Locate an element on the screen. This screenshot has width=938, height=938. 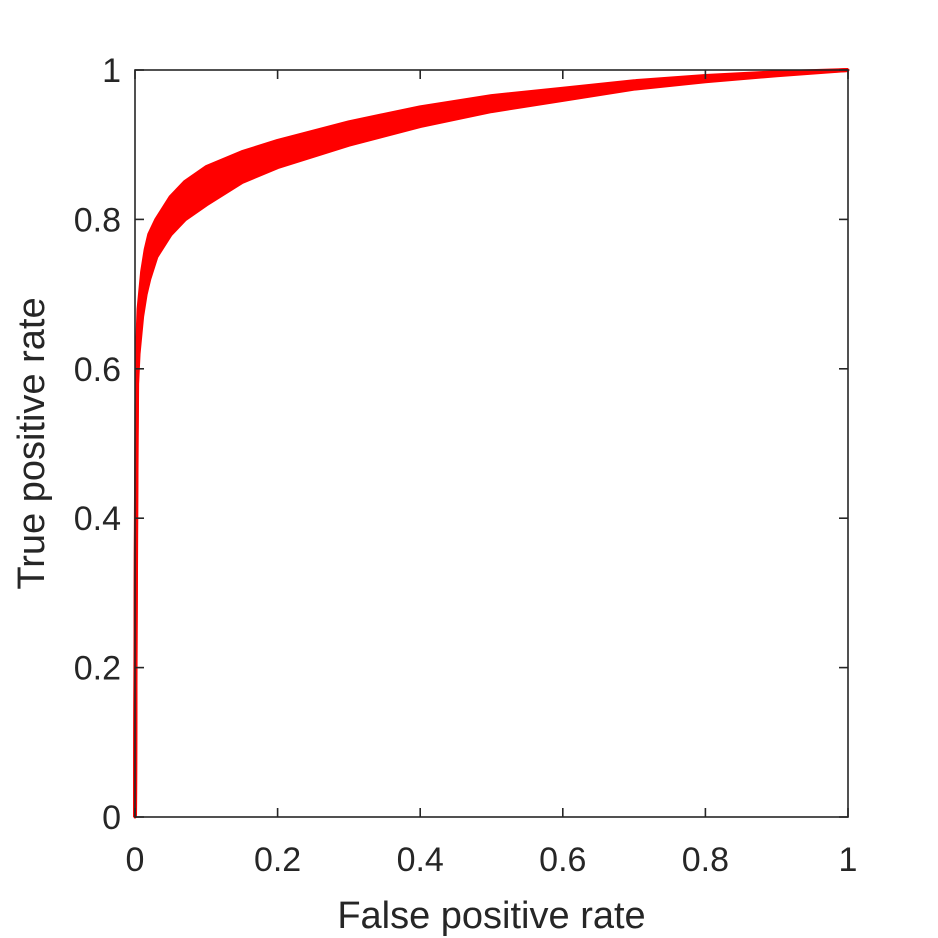
y-tick-label: 0 is located at coordinates (111, 818).